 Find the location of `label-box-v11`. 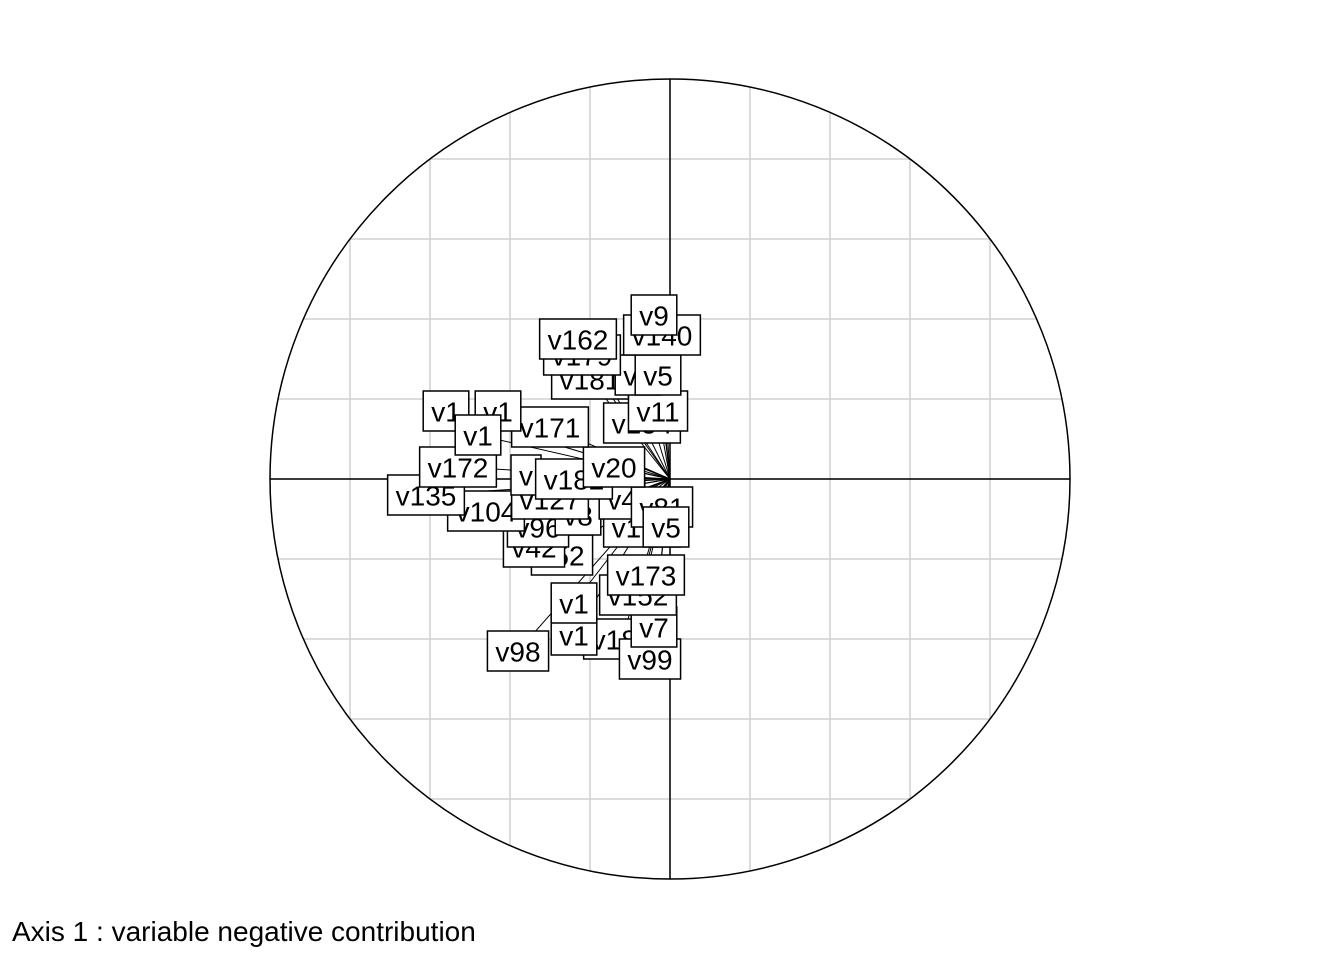

label-box-v11 is located at coordinates (658, 411).